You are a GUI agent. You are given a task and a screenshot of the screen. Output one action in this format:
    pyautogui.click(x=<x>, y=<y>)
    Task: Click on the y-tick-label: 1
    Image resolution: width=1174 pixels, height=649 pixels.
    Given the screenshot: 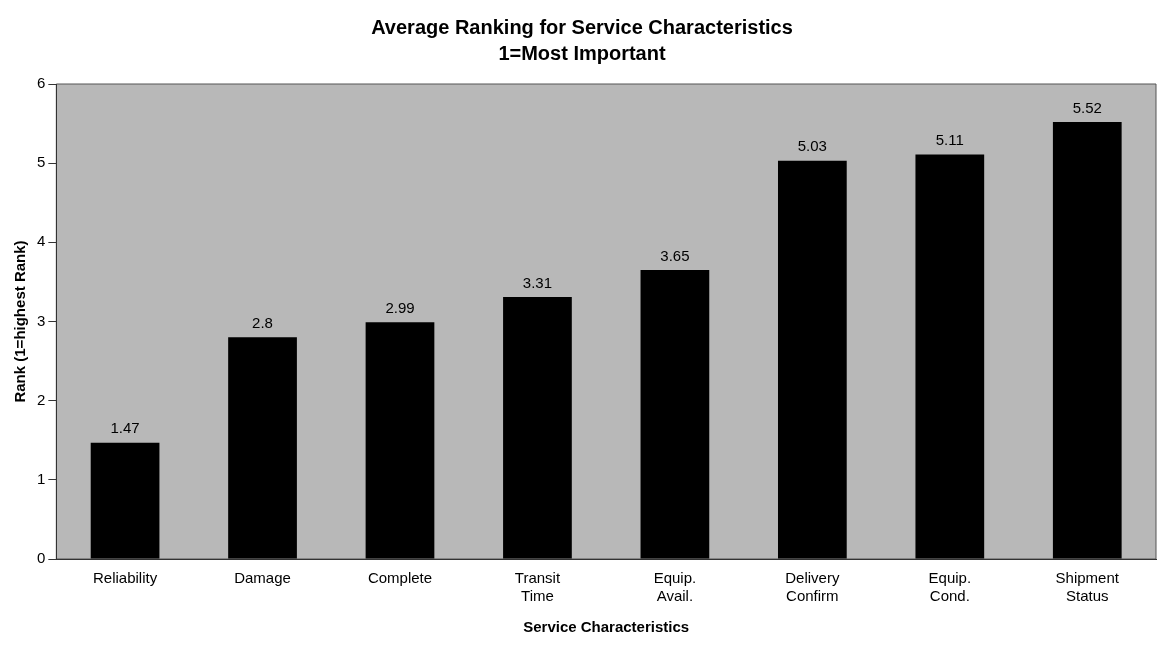 What is the action you would take?
    pyautogui.click(x=41, y=478)
    